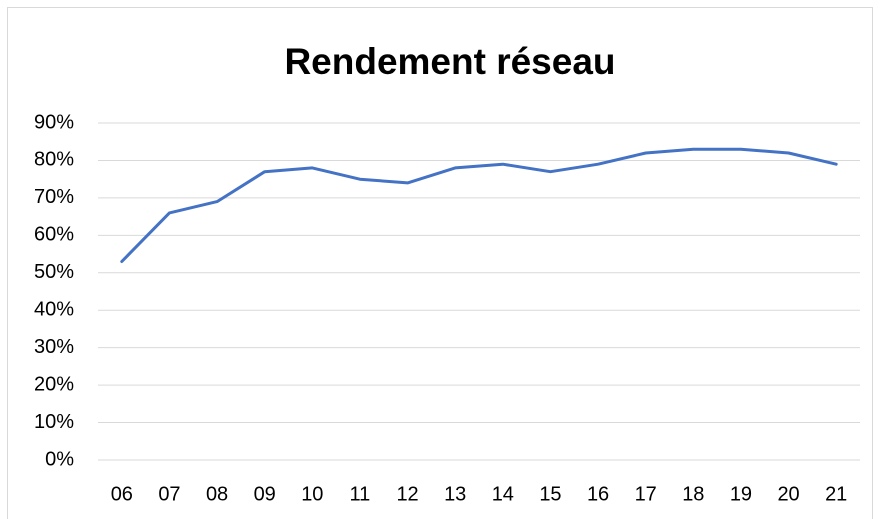  I want to click on x-tick-label: 14, so click(503, 494).